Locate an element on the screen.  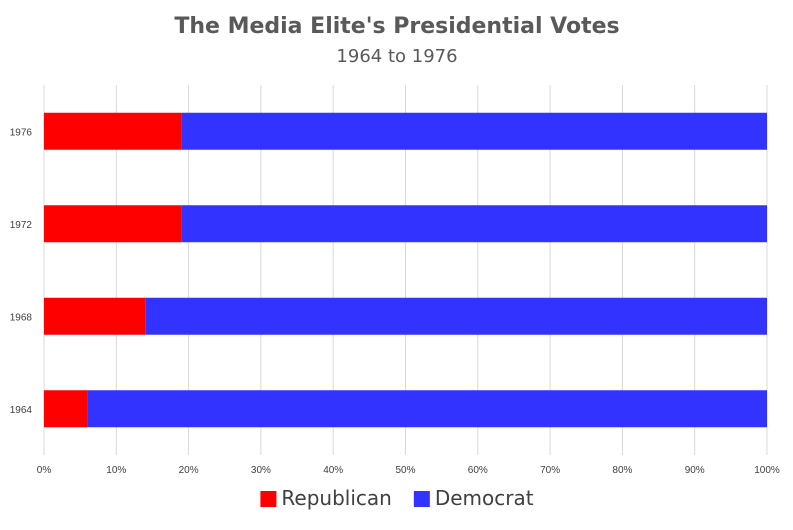
x-tick-label: 70% is located at coordinates (550, 470).